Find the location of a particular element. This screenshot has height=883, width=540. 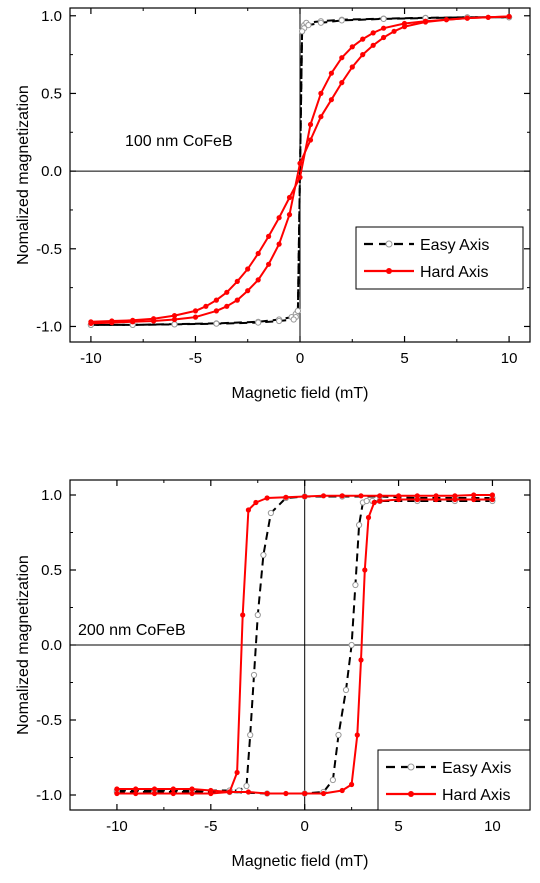

y-axis-title: Nomalized magnetization is located at coordinates (23, 645).